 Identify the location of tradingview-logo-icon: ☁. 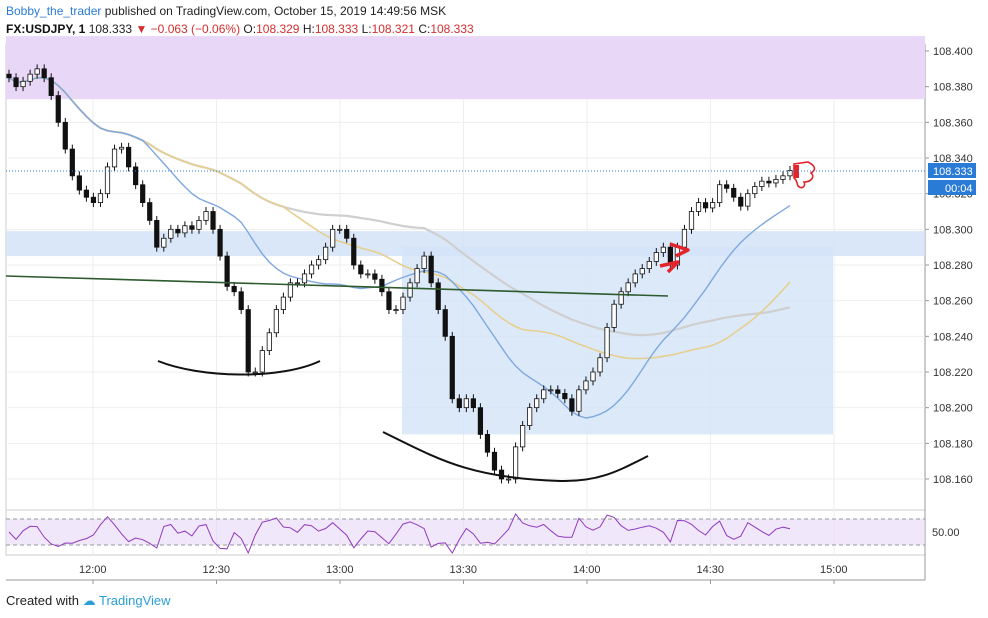
(89, 600).